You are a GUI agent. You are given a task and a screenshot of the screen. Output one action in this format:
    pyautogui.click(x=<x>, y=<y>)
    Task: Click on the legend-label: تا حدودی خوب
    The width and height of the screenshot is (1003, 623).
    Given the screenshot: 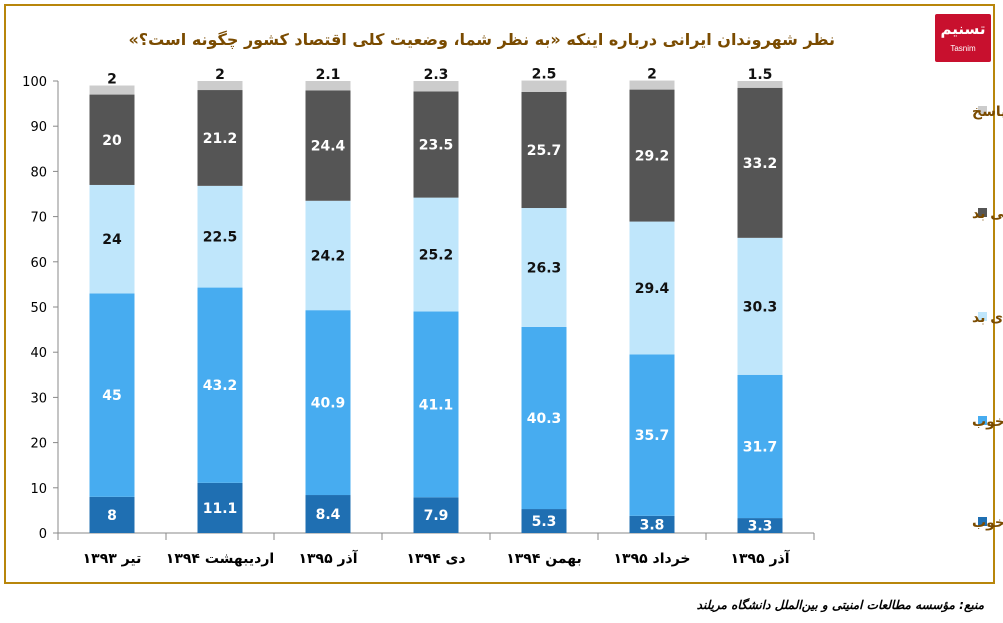 What is the action you would take?
    pyautogui.click(x=987, y=422)
    